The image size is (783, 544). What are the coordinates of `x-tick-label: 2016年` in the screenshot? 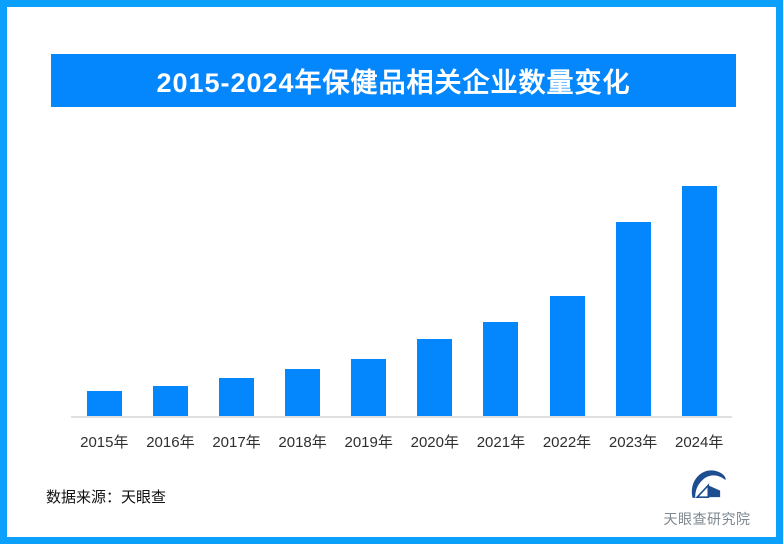 It's located at (170, 442).